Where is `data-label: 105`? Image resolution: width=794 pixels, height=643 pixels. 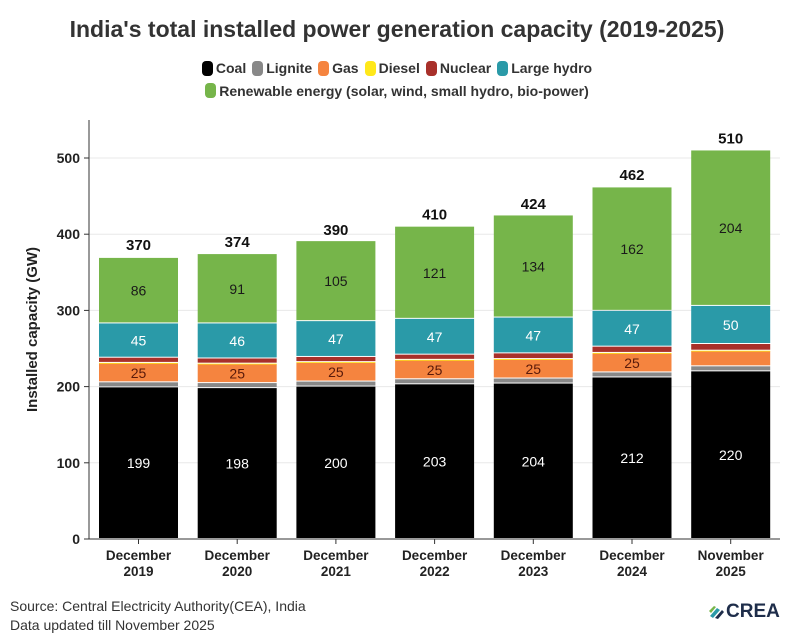 data-label: 105 is located at coordinates (336, 281).